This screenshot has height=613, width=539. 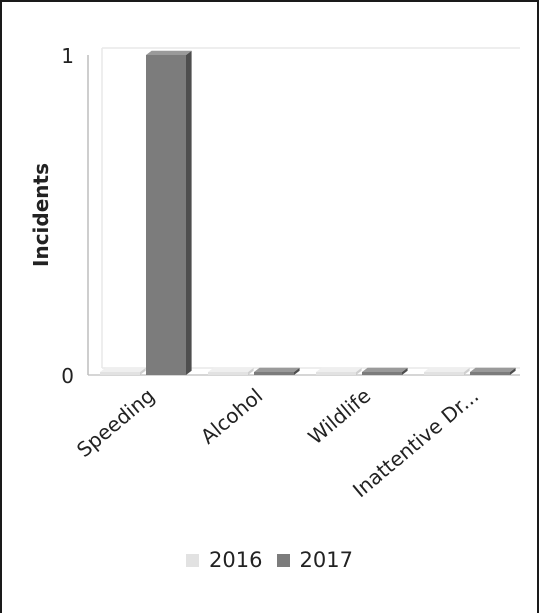 I want to click on legend: 2016 2017, so click(x=269, y=560).